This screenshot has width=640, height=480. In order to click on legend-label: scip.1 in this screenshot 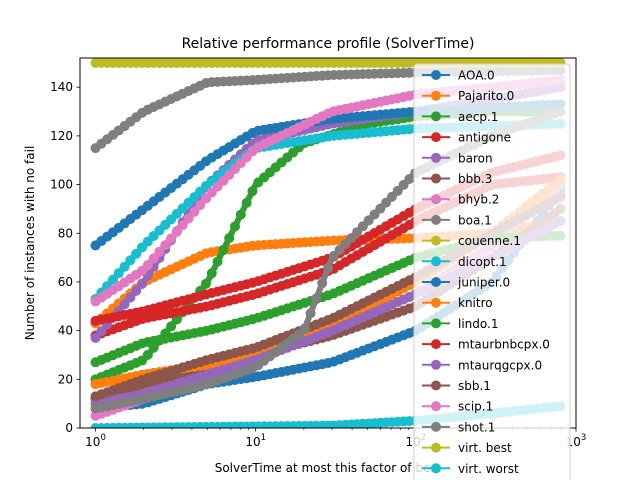, I will do `click(475, 407)`.